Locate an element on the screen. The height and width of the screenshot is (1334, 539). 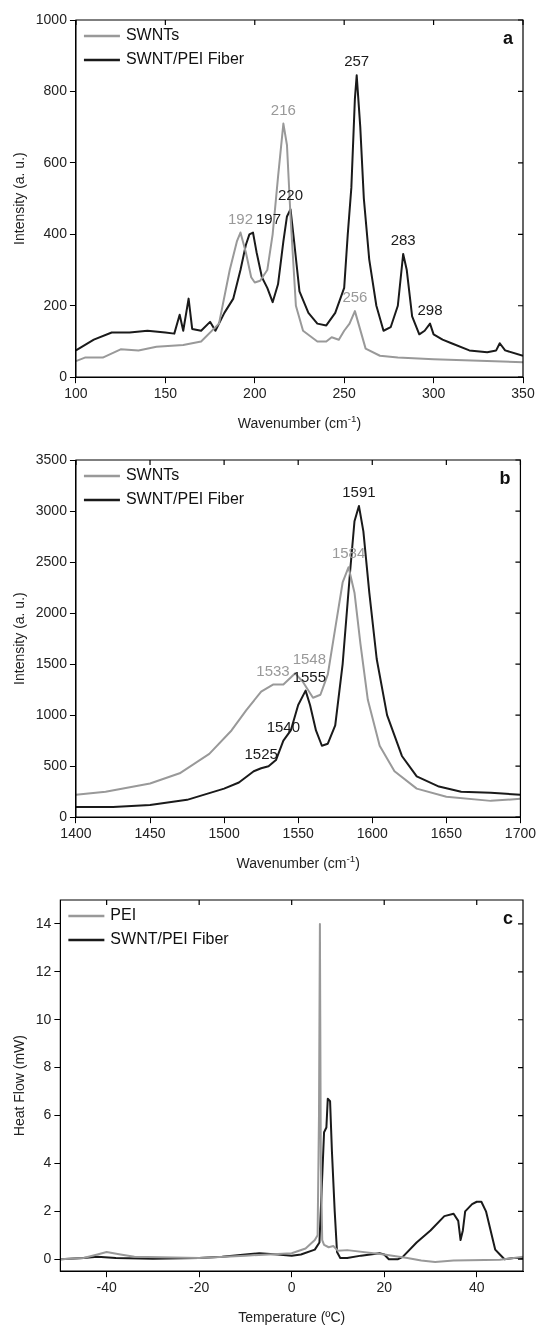
y-tick-label: 10 is located at coordinates (43, 1018).